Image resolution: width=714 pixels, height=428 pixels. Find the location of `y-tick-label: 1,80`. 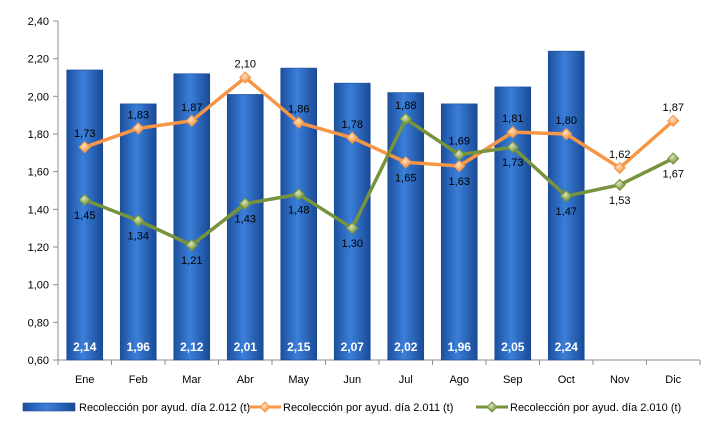

y-tick-label: 1,80 is located at coordinates (38, 135).